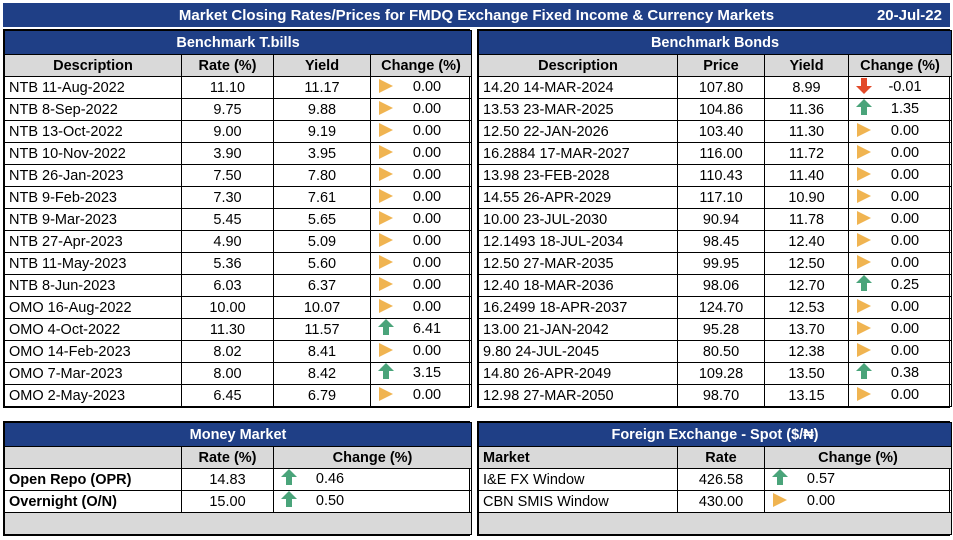  I want to click on row-description: NTB 8-Jun-2023, so click(93, 285).